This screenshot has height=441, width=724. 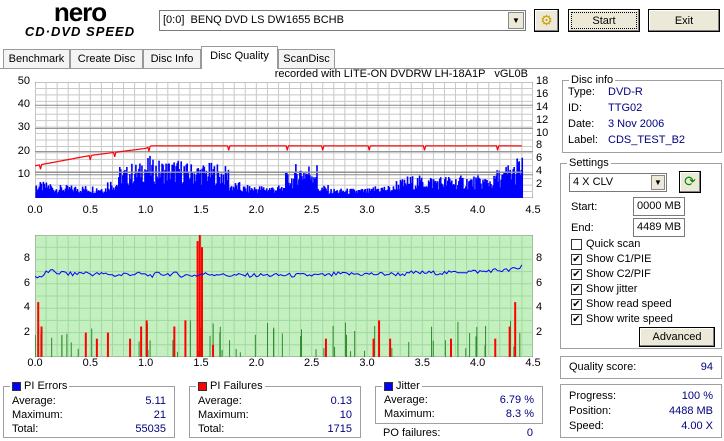 What do you see at coordinates (684, 20) in the screenshot?
I see `exit-button: Exit` at bounding box center [684, 20].